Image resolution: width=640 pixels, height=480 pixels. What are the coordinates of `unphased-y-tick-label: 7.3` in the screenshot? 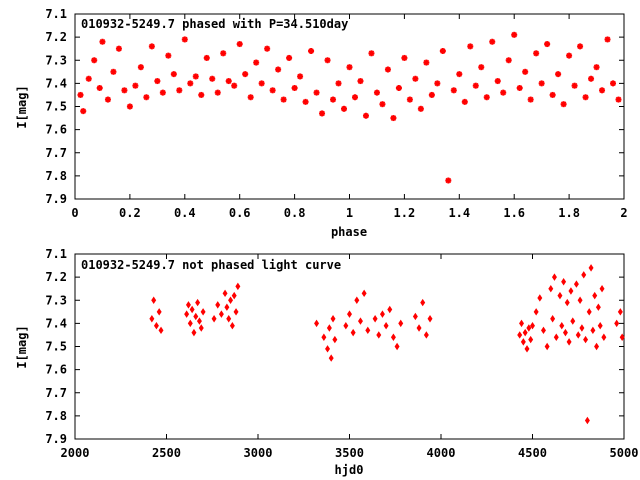 It's located at (56, 300).